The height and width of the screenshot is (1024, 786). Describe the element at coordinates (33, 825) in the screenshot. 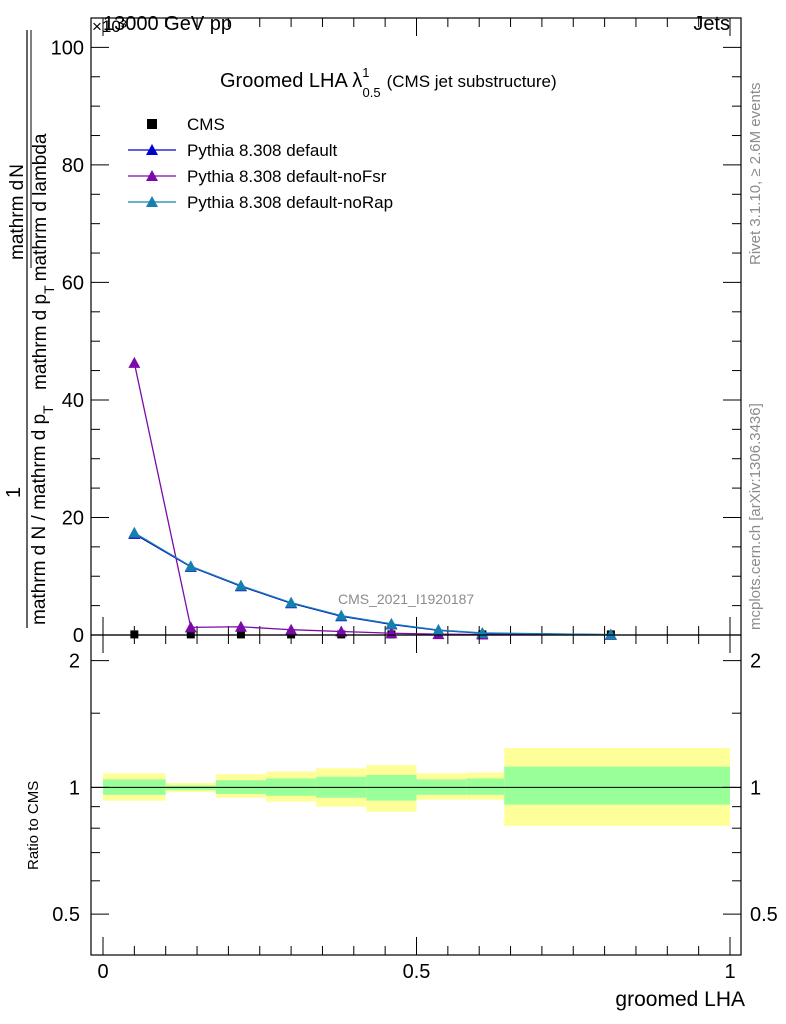

I see `ratio-y-axis-label: Ratio to CMS` at that location.